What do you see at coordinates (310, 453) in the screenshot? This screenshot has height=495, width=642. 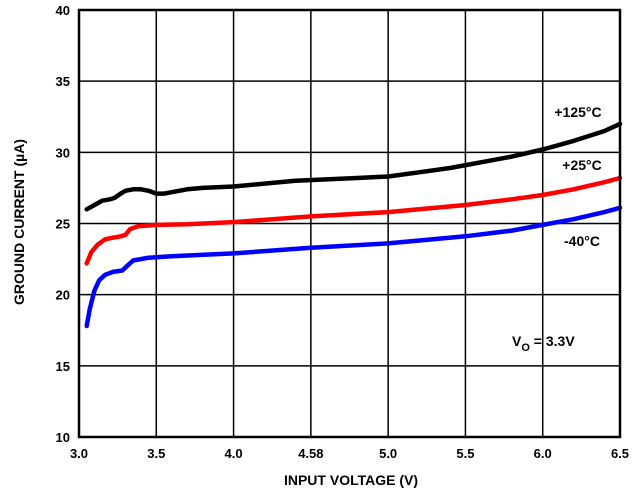 I see `x-tick-label: 4.58` at bounding box center [310, 453].